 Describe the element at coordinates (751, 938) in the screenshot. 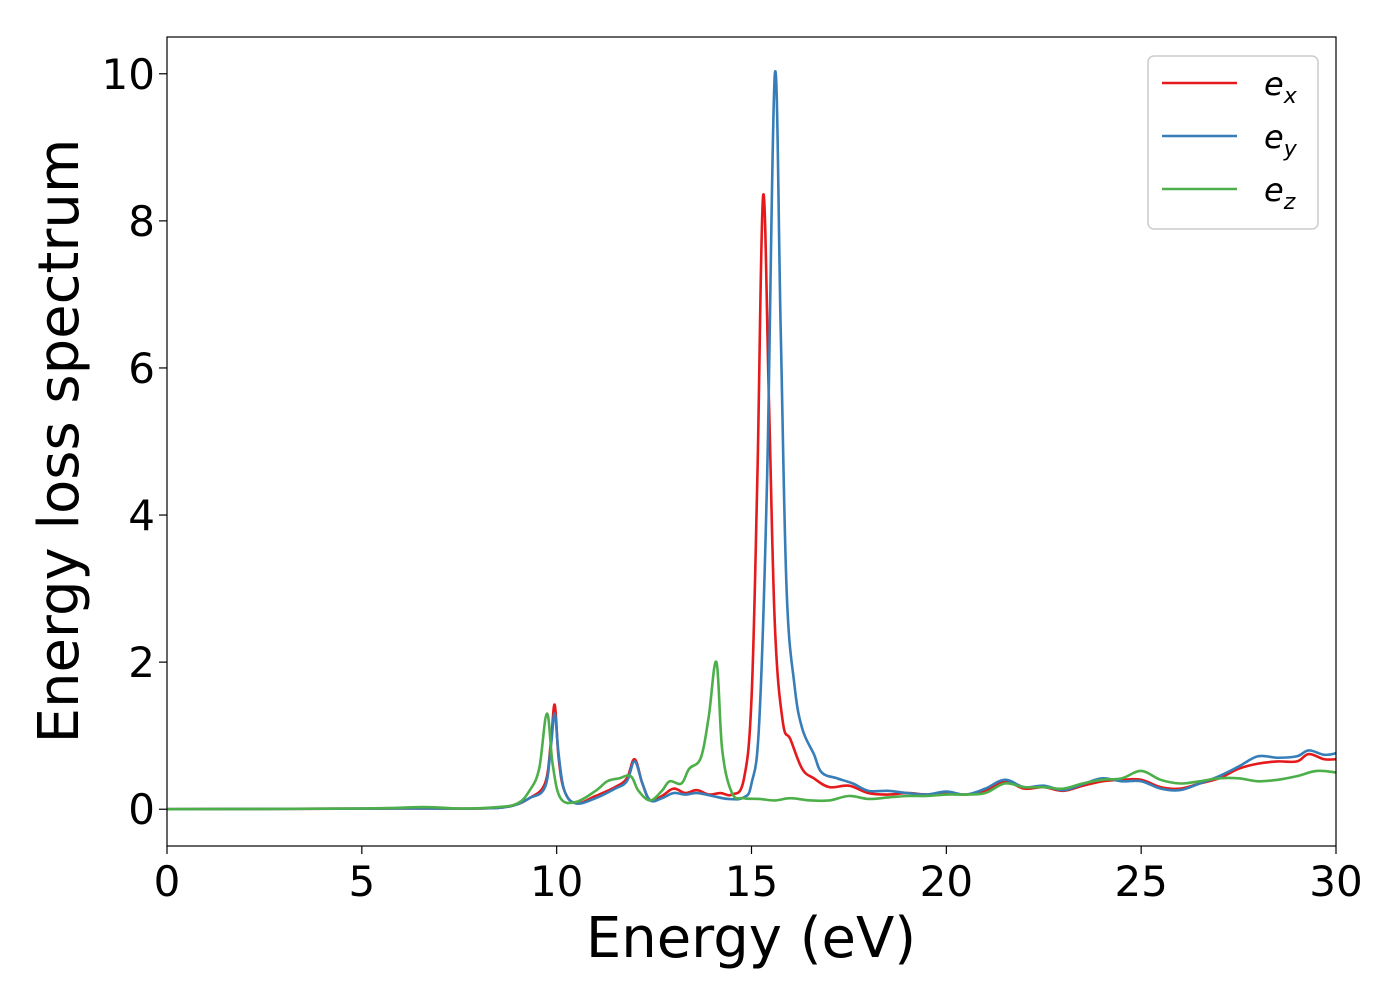

I see `x-axis-label: Energy (eV)` at that location.